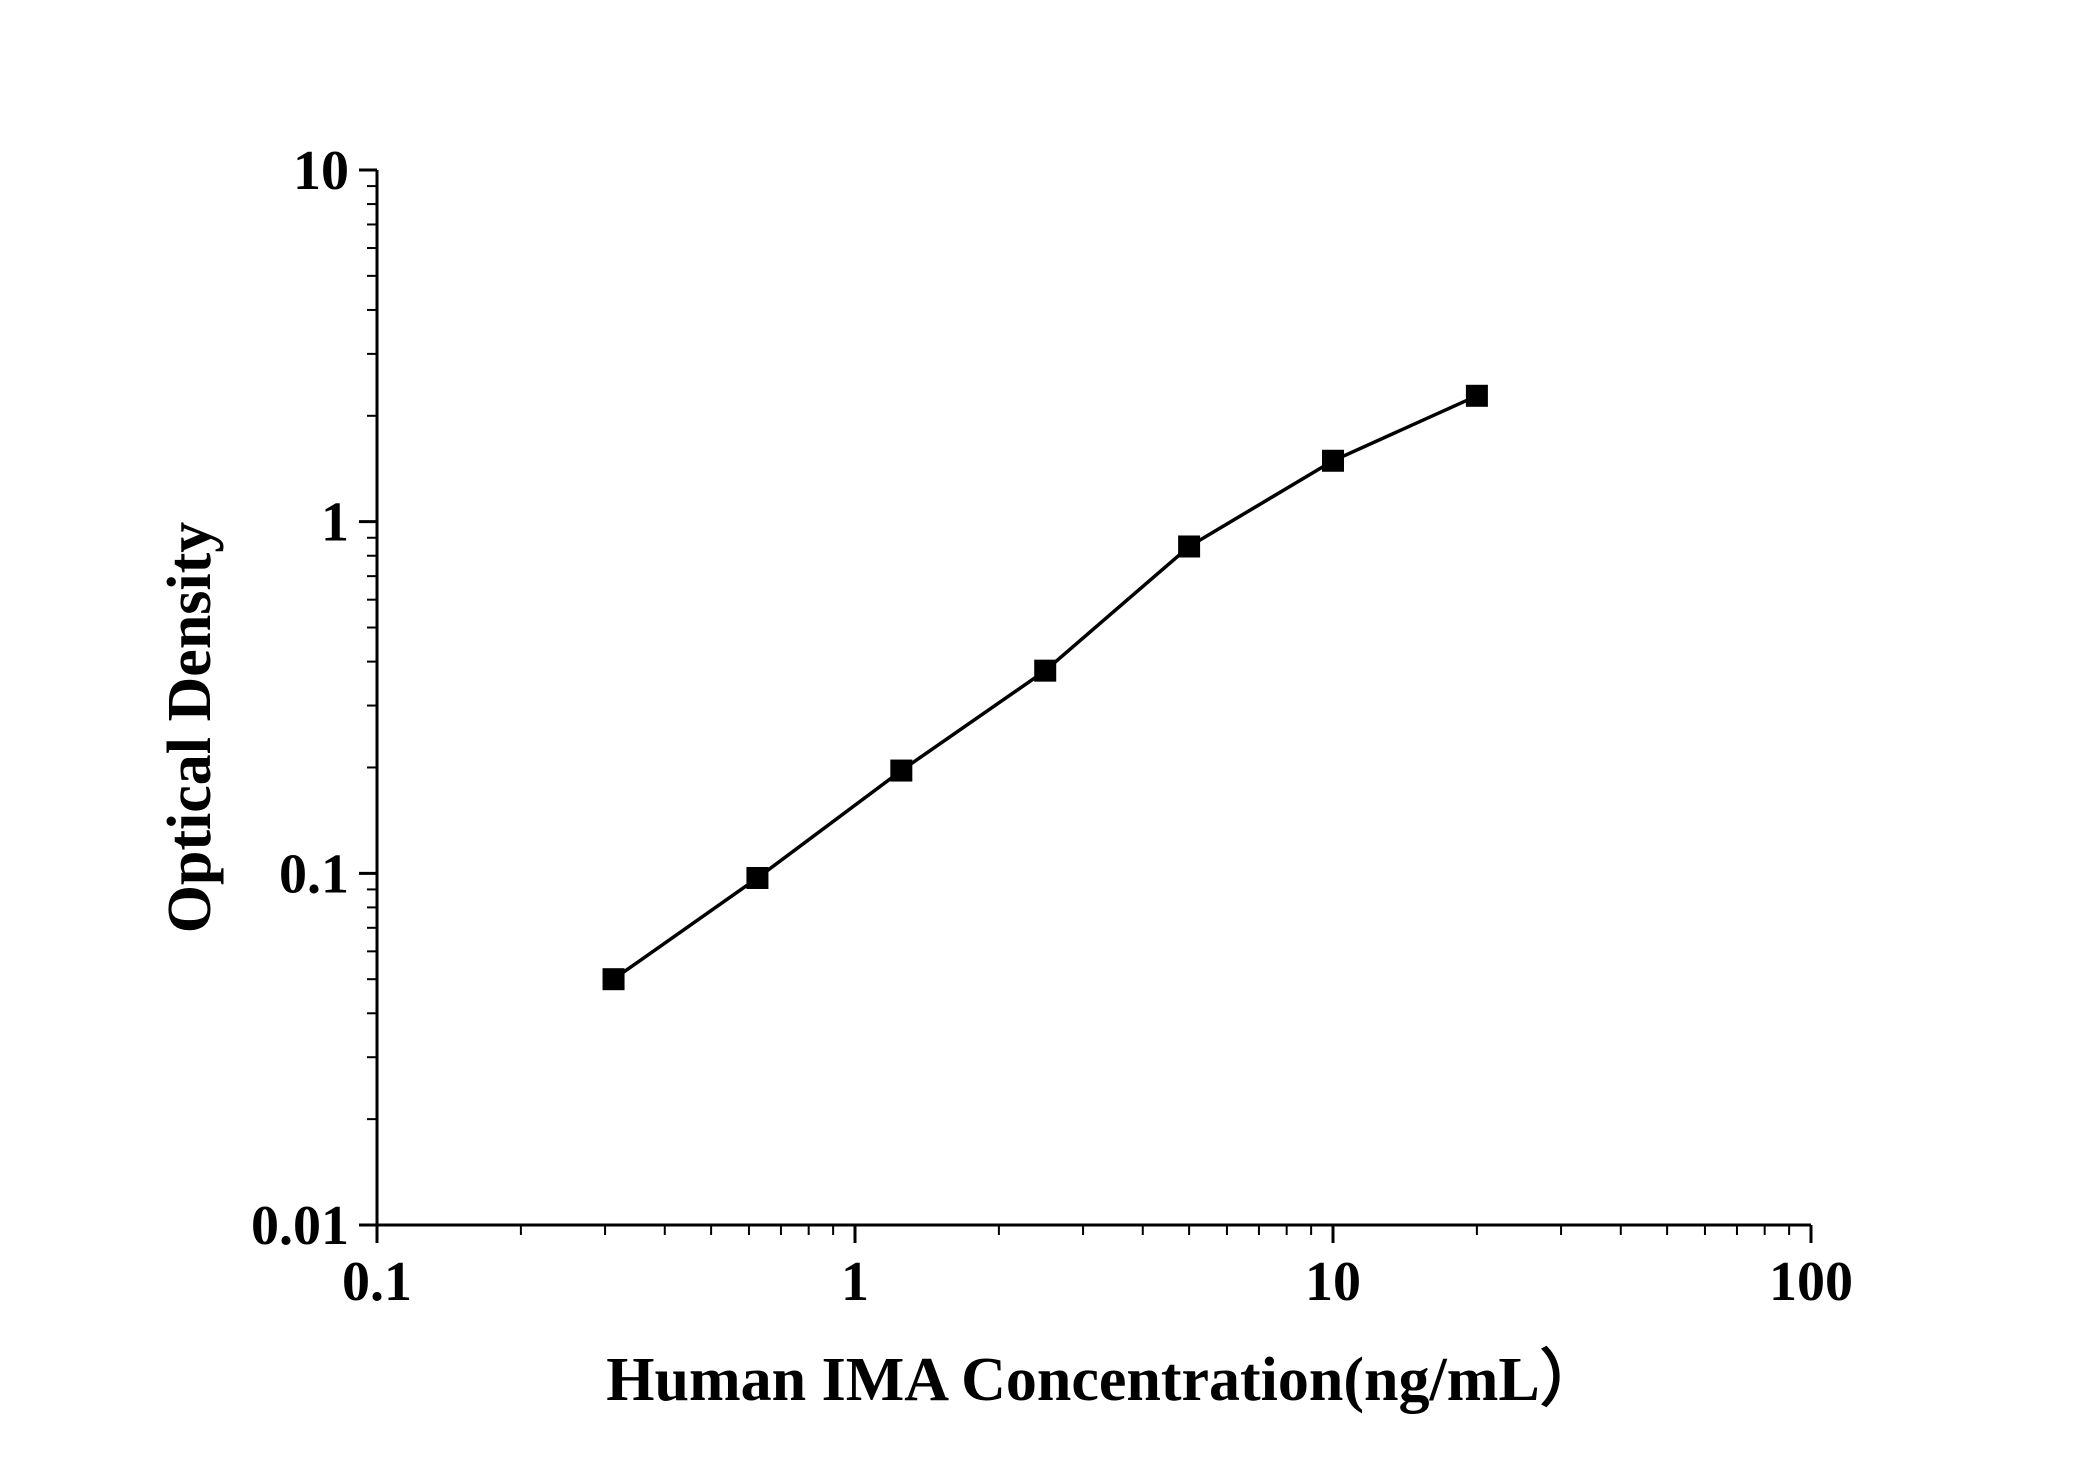 The width and height of the screenshot is (2100, 1472). I want to click on y-tick-label: 1, so click(335, 523).